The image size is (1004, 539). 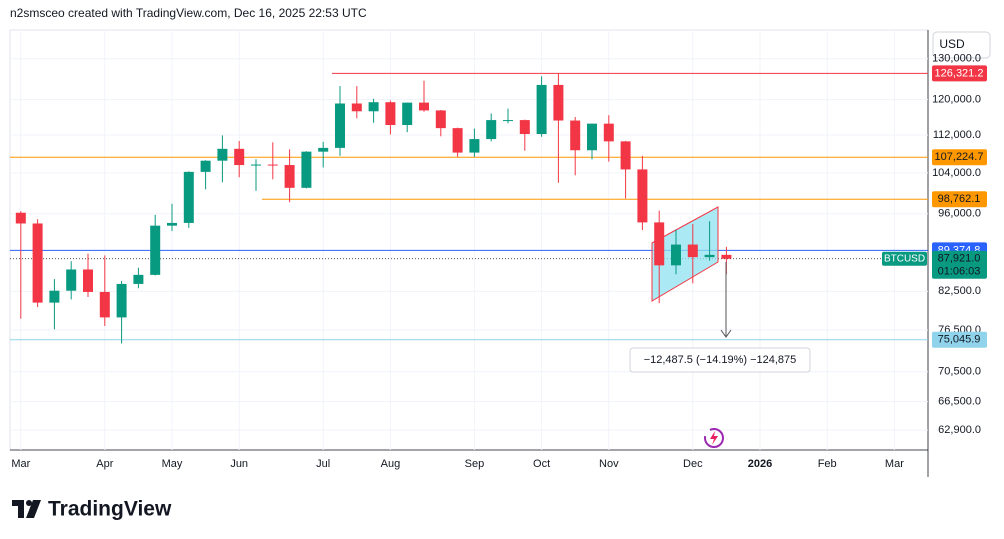 What do you see at coordinates (714, 438) in the screenshot?
I see `lightning-icon` at bounding box center [714, 438].